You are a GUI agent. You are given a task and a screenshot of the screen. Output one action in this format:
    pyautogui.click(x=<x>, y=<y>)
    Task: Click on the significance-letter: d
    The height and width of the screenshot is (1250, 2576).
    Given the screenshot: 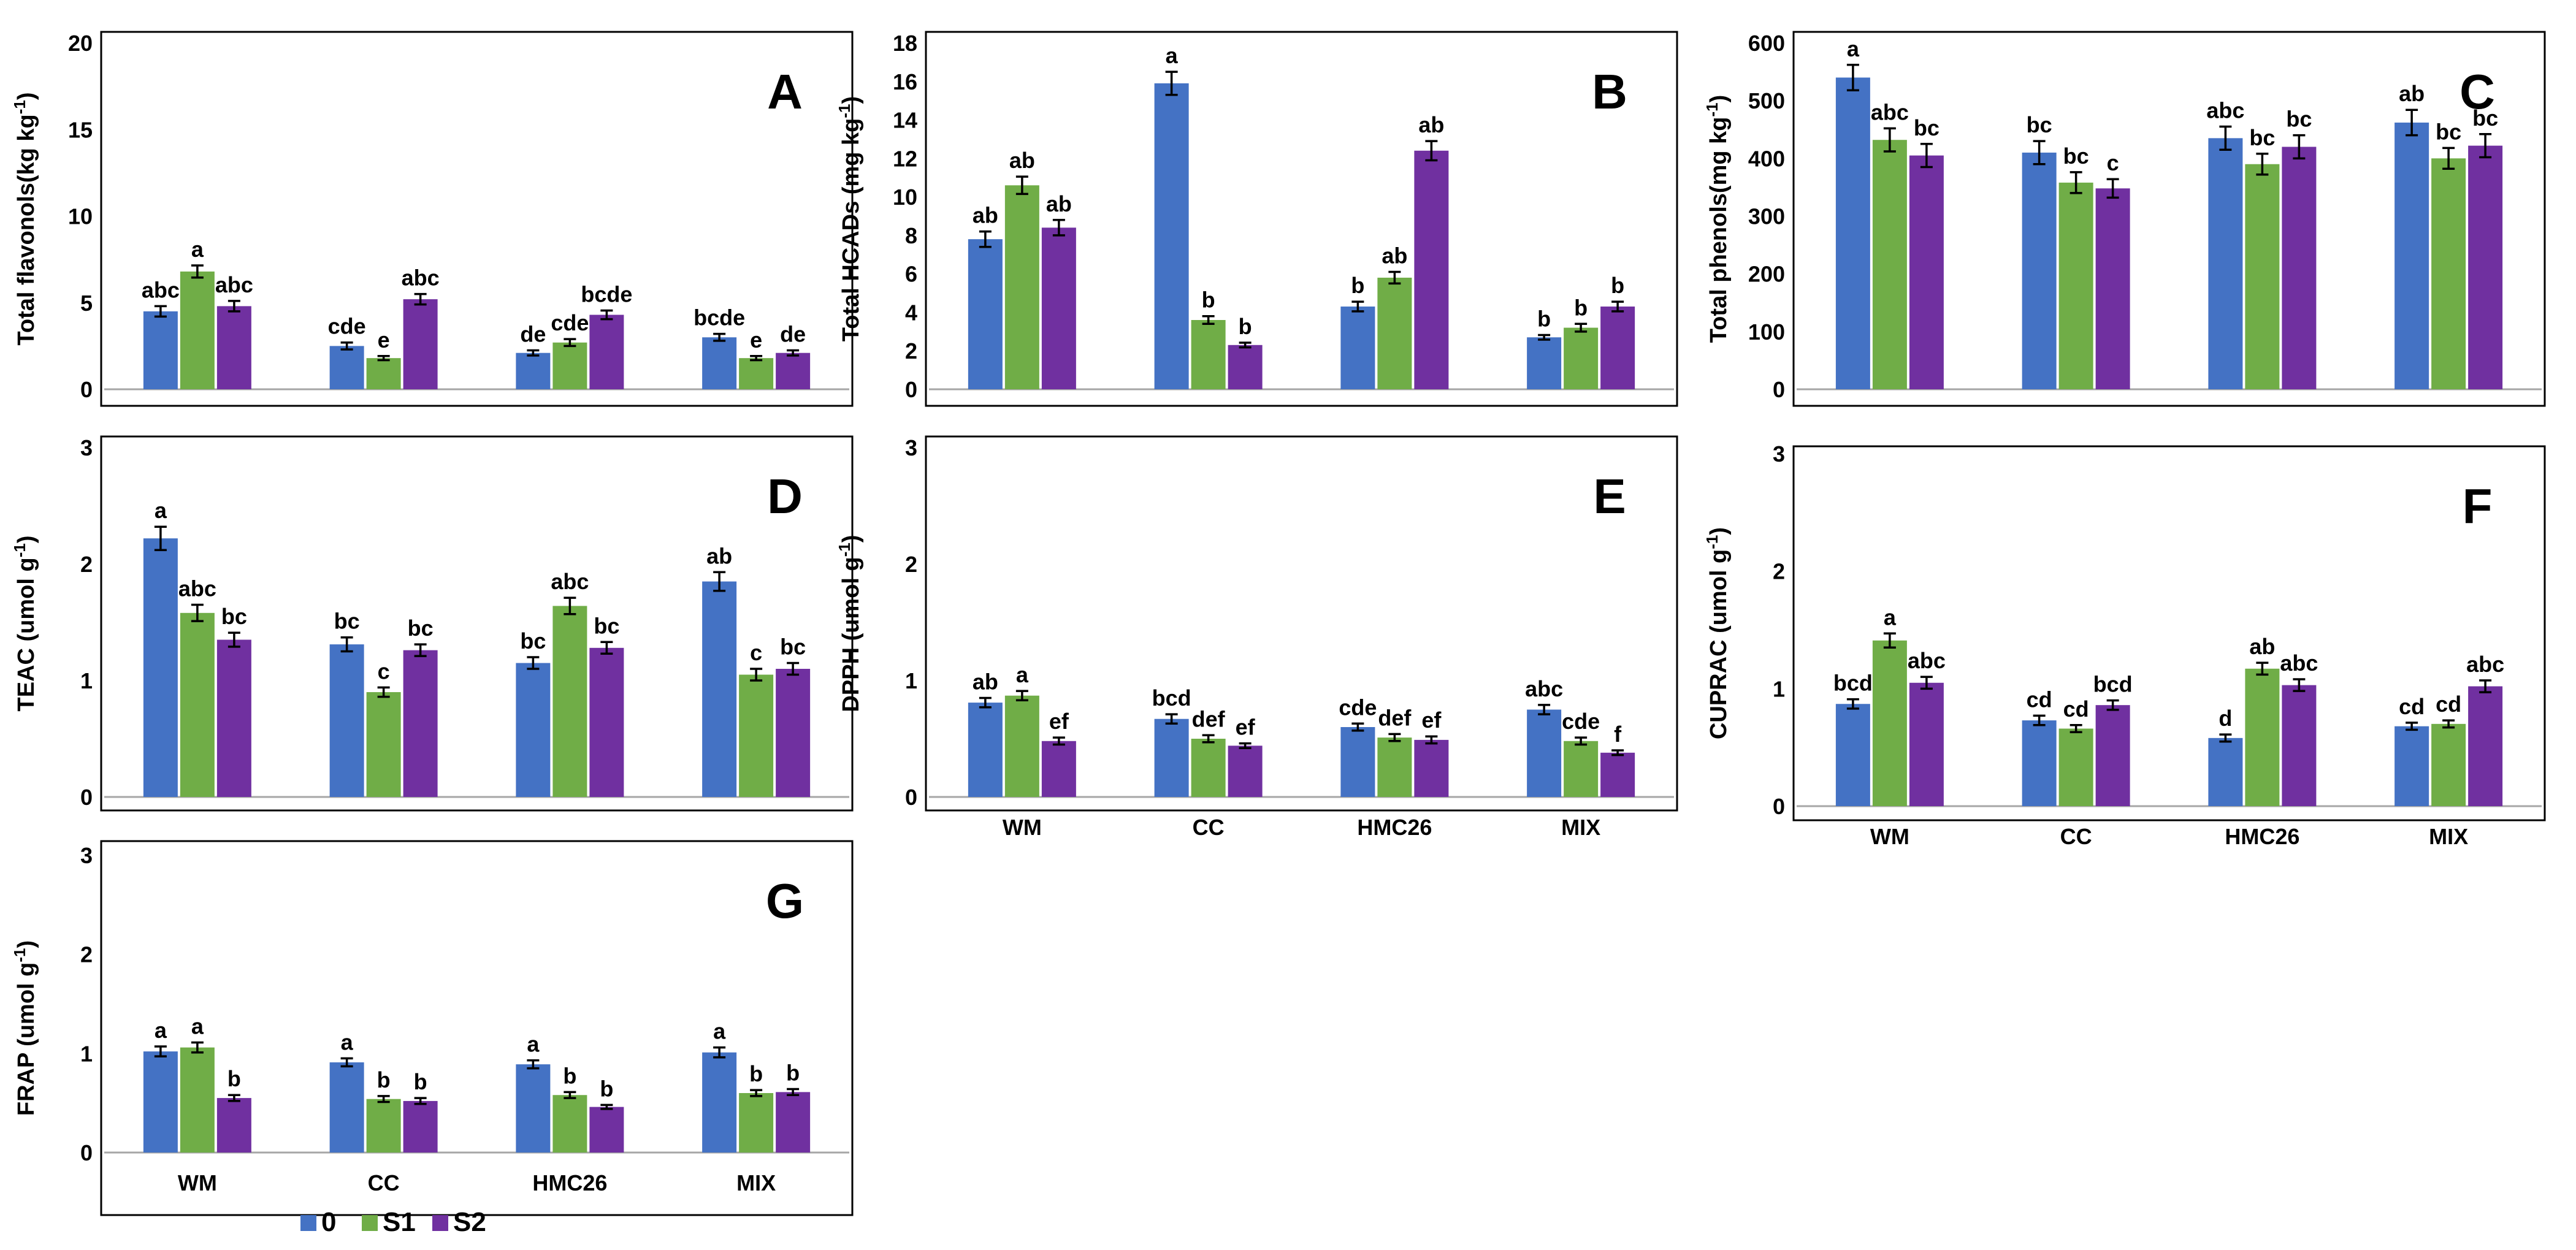 What is the action you would take?
    pyautogui.click(x=2225, y=718)
    